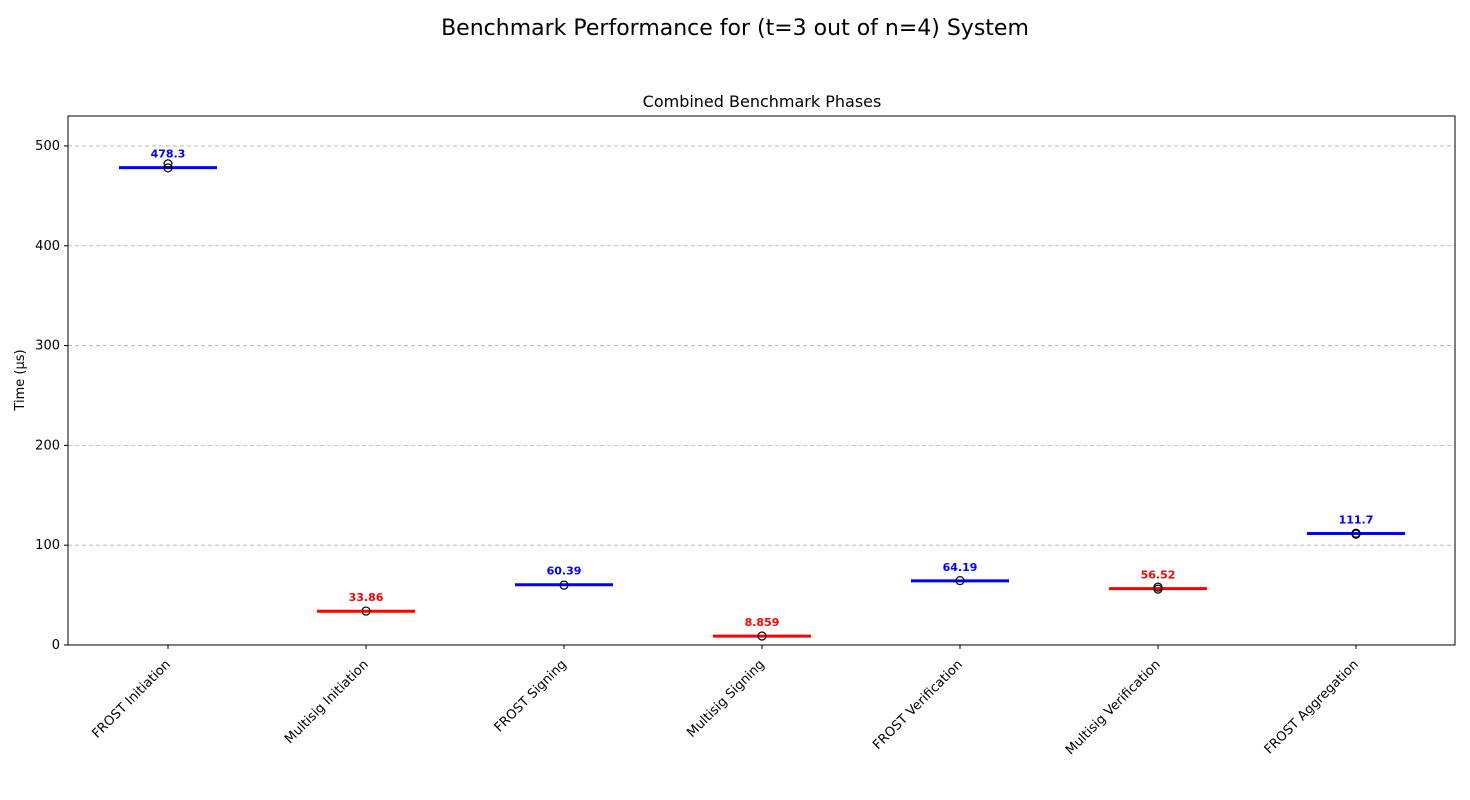 The width and height of the screenshot is (1470, 800). Describe the element at coordinates (366, 597) in the screenshot. I see `value-label: 33.86` at that location.